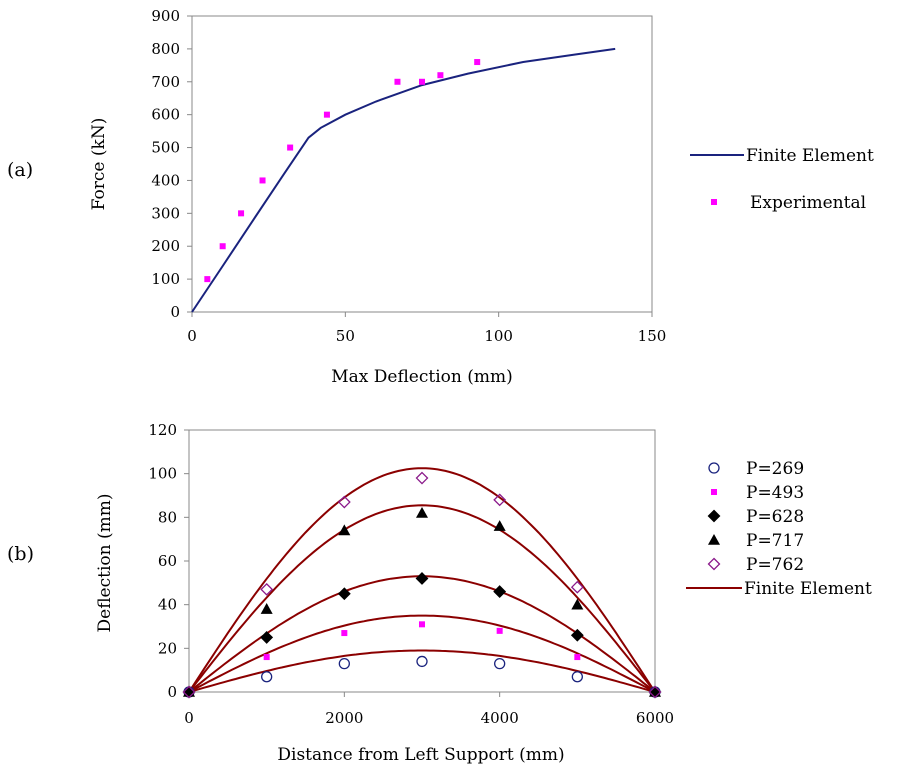 The width and height of the screenshot is (902, 774). Describe the element at coordinates (344, 718) in the screenshot. I see `x-tick-label-b: 2000` at that location.